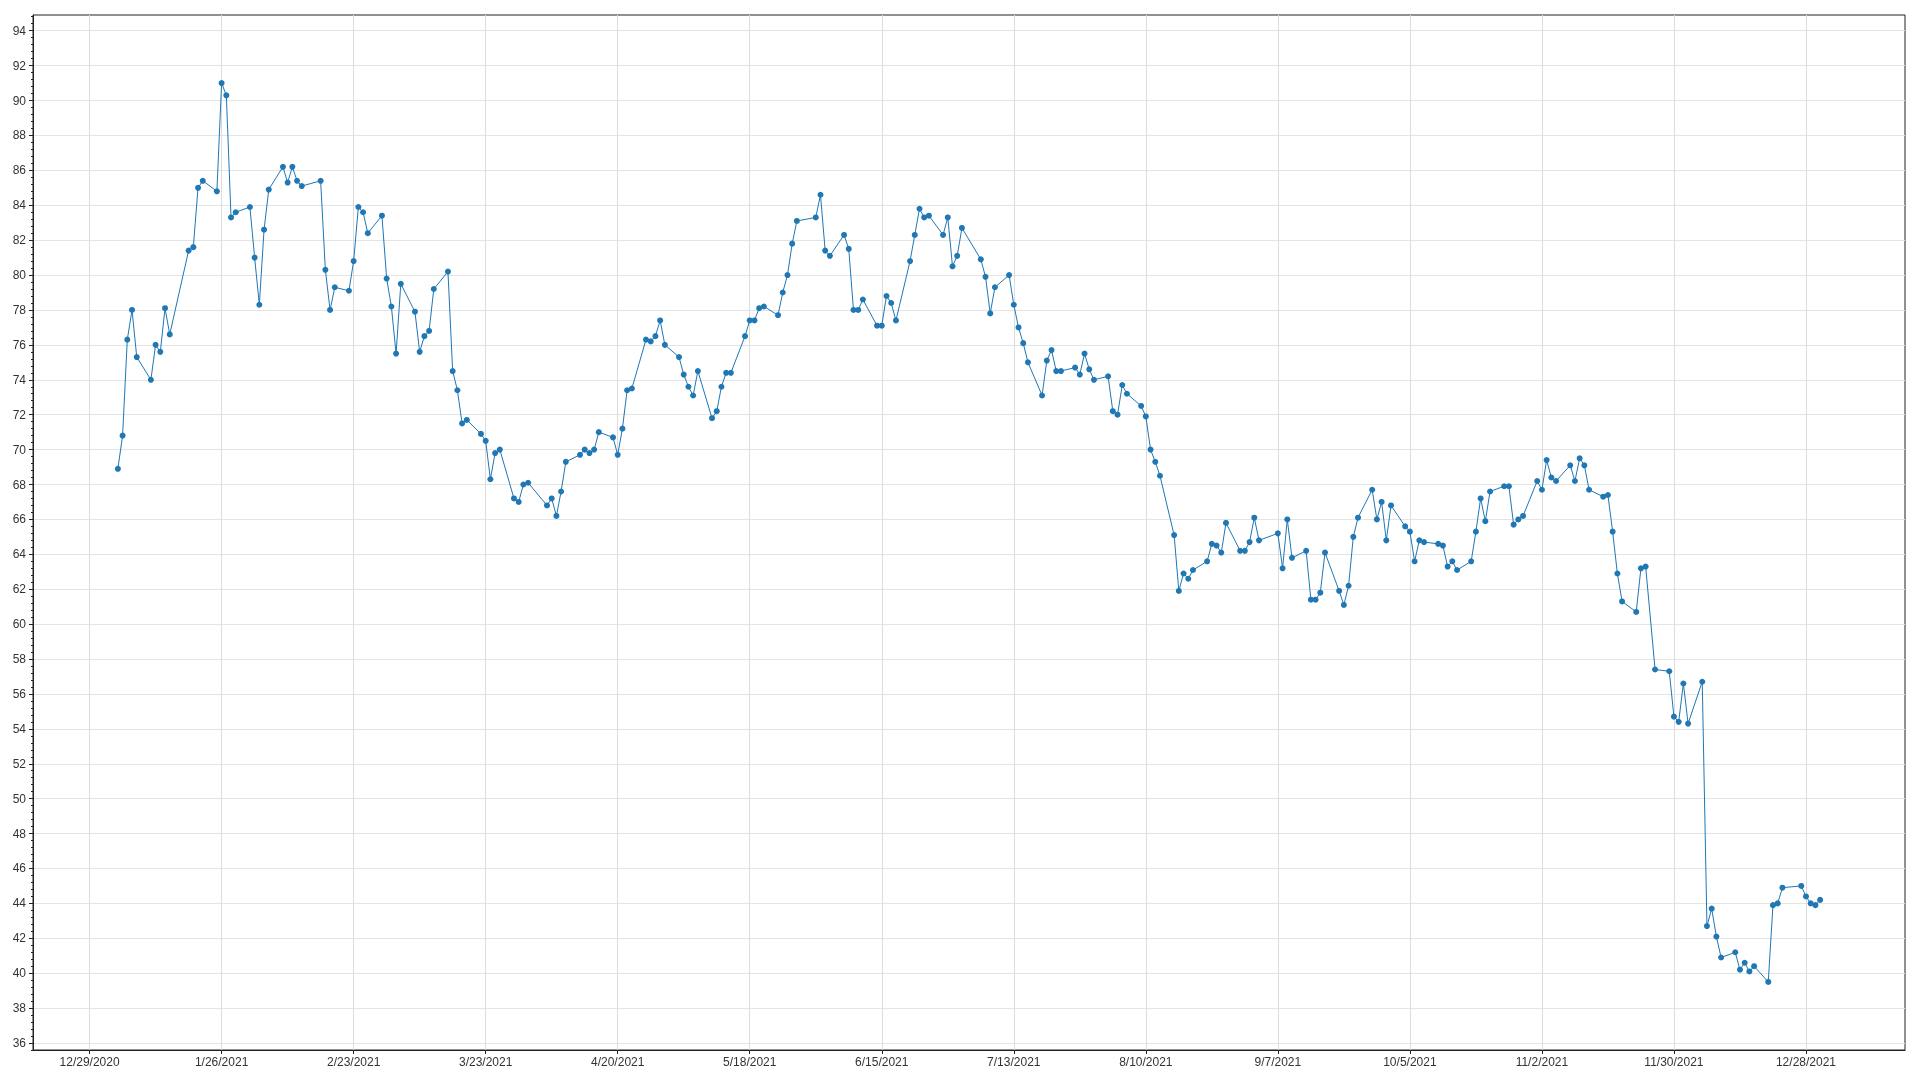  Describe the element at coordinates (19, 519) in the screenshot. I see `y-tick-label: 66` at that location.